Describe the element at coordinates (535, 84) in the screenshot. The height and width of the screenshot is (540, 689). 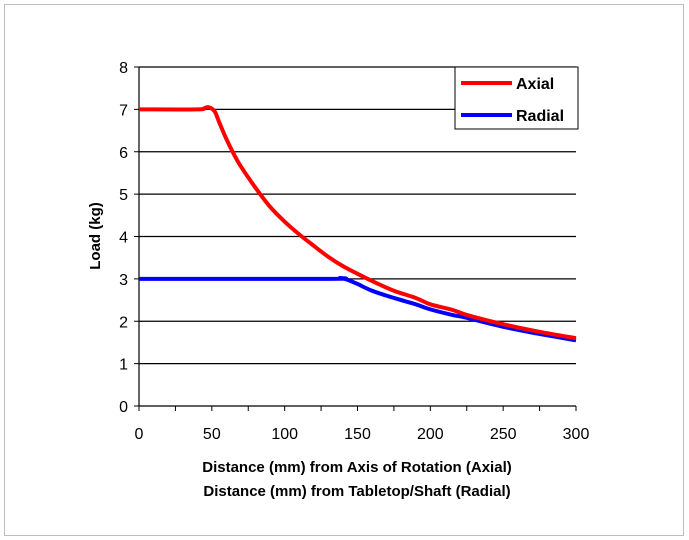
I see `legend-label-axial: Axial` at that location.